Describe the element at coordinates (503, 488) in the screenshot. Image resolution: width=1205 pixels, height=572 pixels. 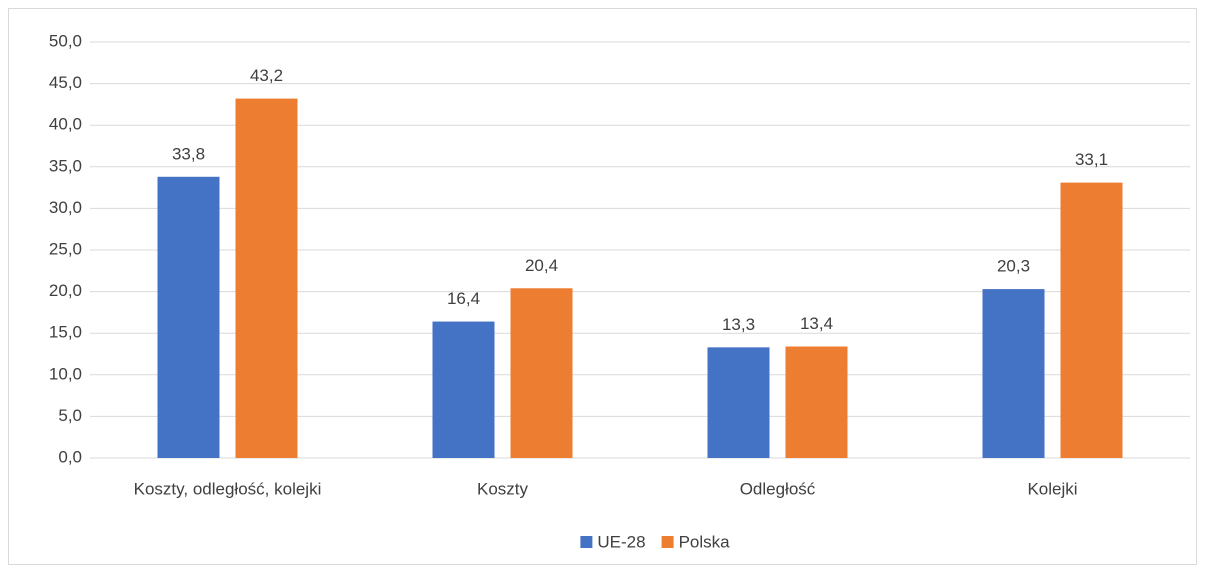
I see `x-tick-label: Koszty` at that location.